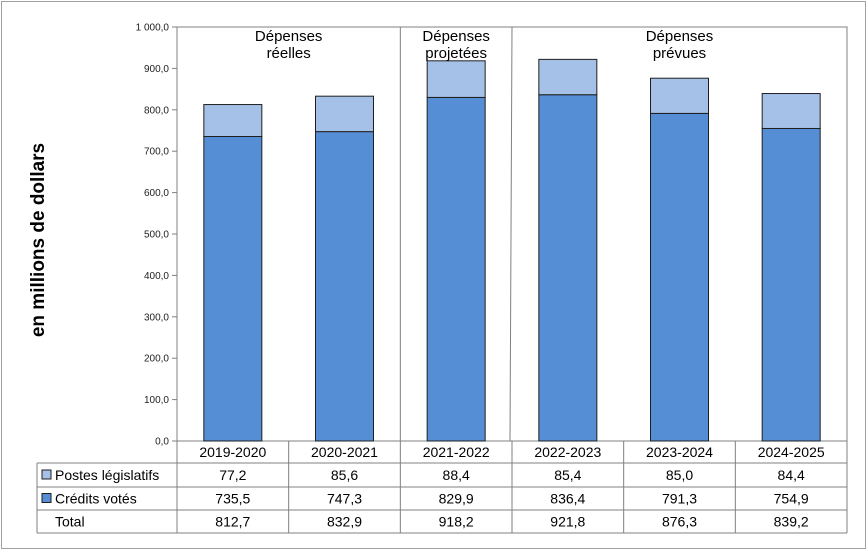  What do you see at coordinates (156, 193) in the screenshot?
I see `y-tick-label: 600,0` at bounding box center [156, 193].